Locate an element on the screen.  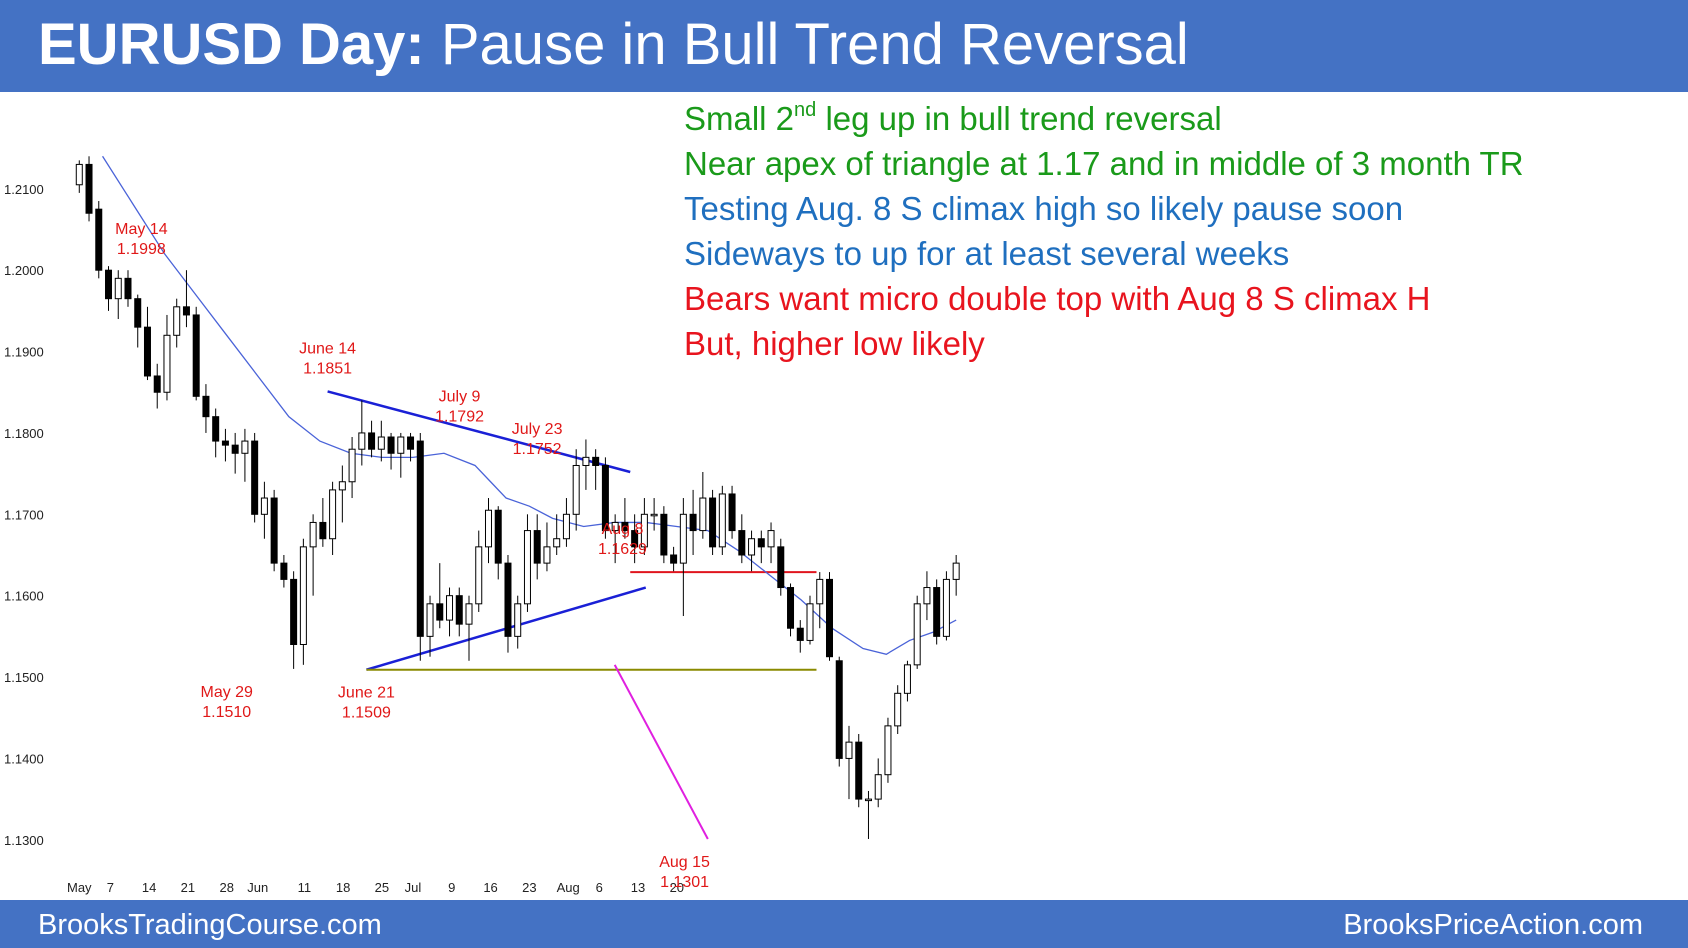
y-tick-label: 1.2000 is located at coordinates (24, 270).